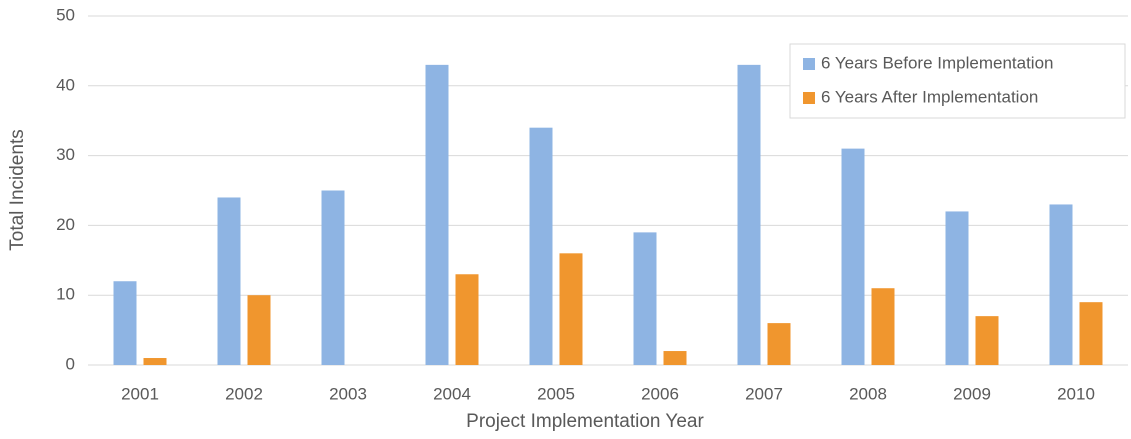 The height and width of the screenshot is (439, 1131). What do you see at coordinates (660, 393) in the screenshot?
I see `x-tick-label: 2006` at bounding box center [660, 393].